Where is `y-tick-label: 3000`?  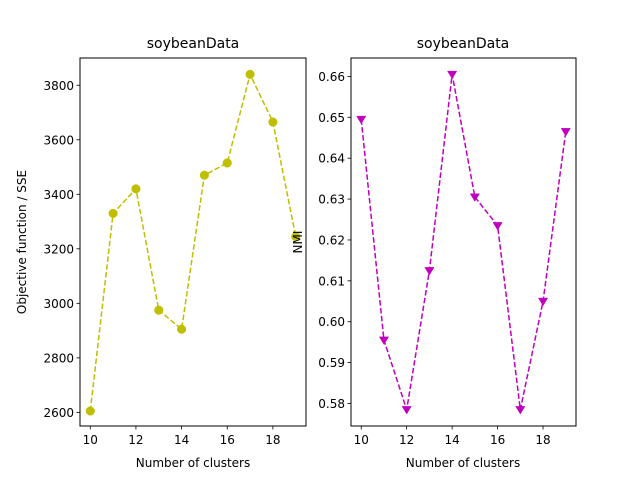 y-tick-label: 3000 is located at coordinates (58, 304).